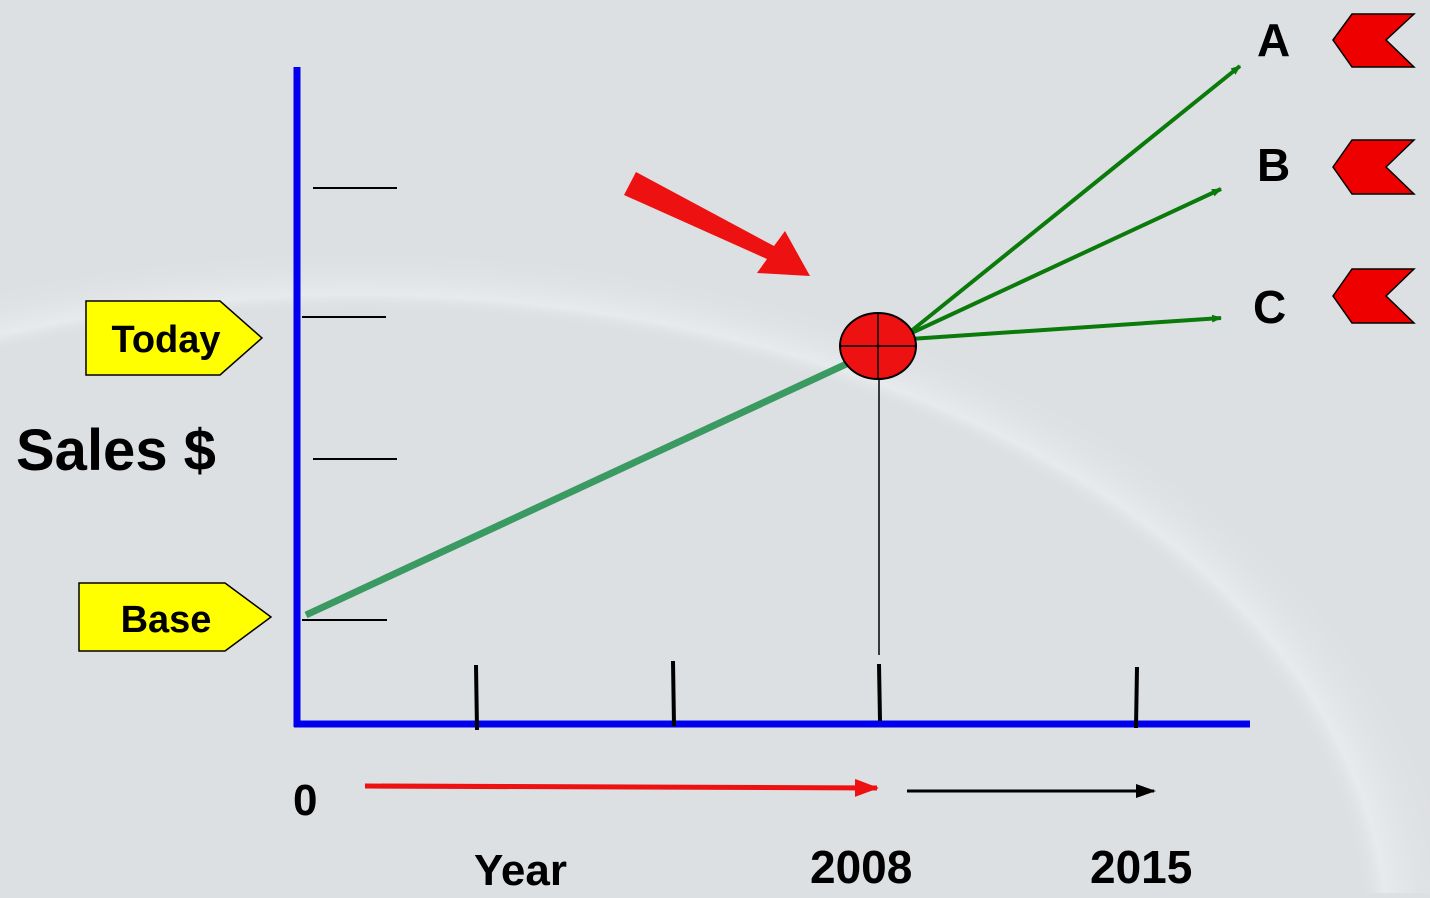 Image resolution: width=1430 pixels, height=898 pixels. I want to click on projection-arrow-a, so click(1072, 201).